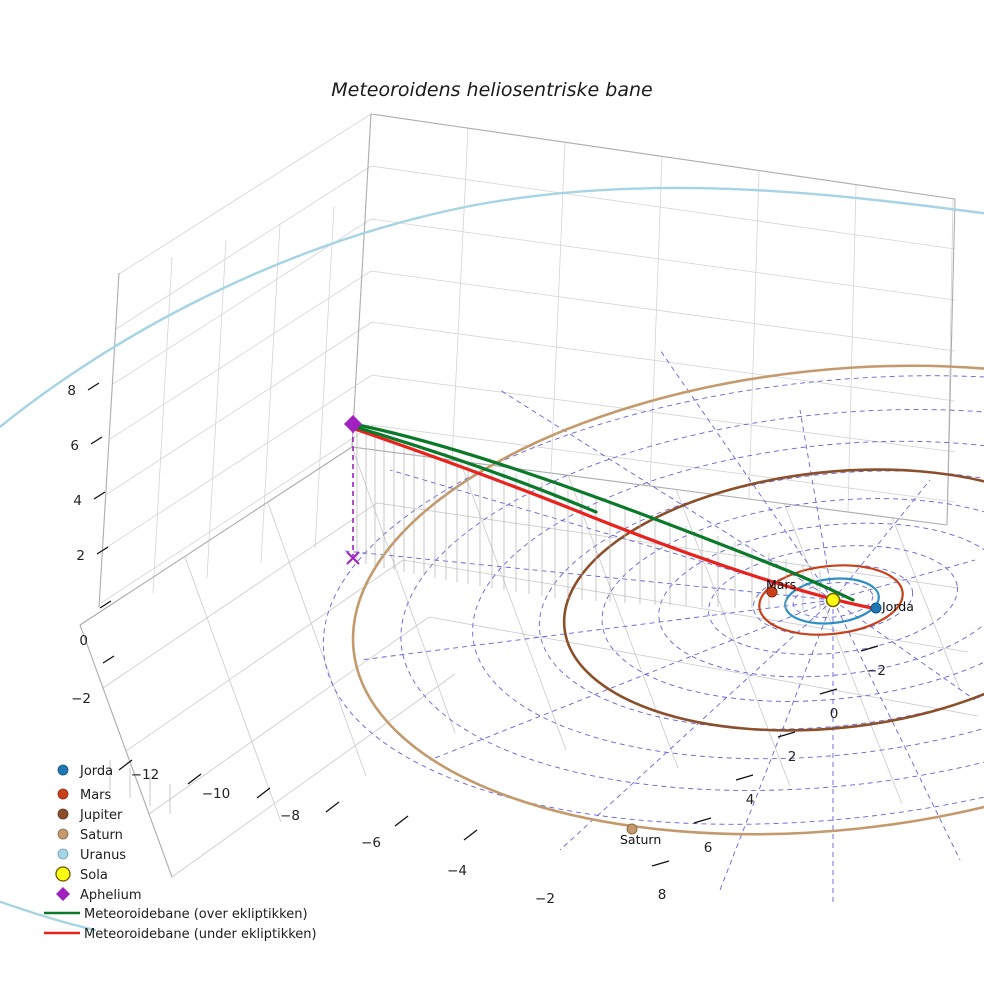 The width and height of the screenshot is (984, 984). I want to click on meteoroid-trajectory, so click(612, 516).